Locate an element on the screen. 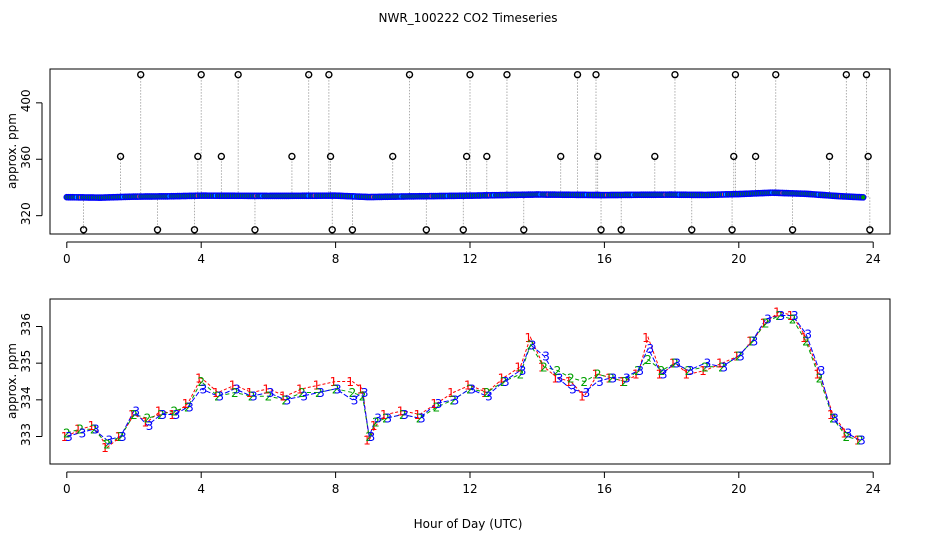  top-x-tick-label: 20 is located at coordinates (738, 259).